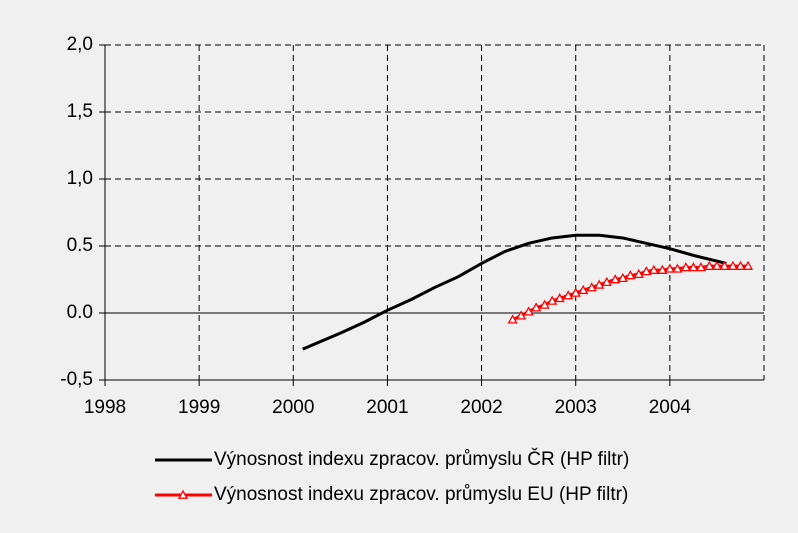 Image resolution: width=798 pixels, height=533 pixels. I want to click on x-tick-label: 2002, so click(481, 407).